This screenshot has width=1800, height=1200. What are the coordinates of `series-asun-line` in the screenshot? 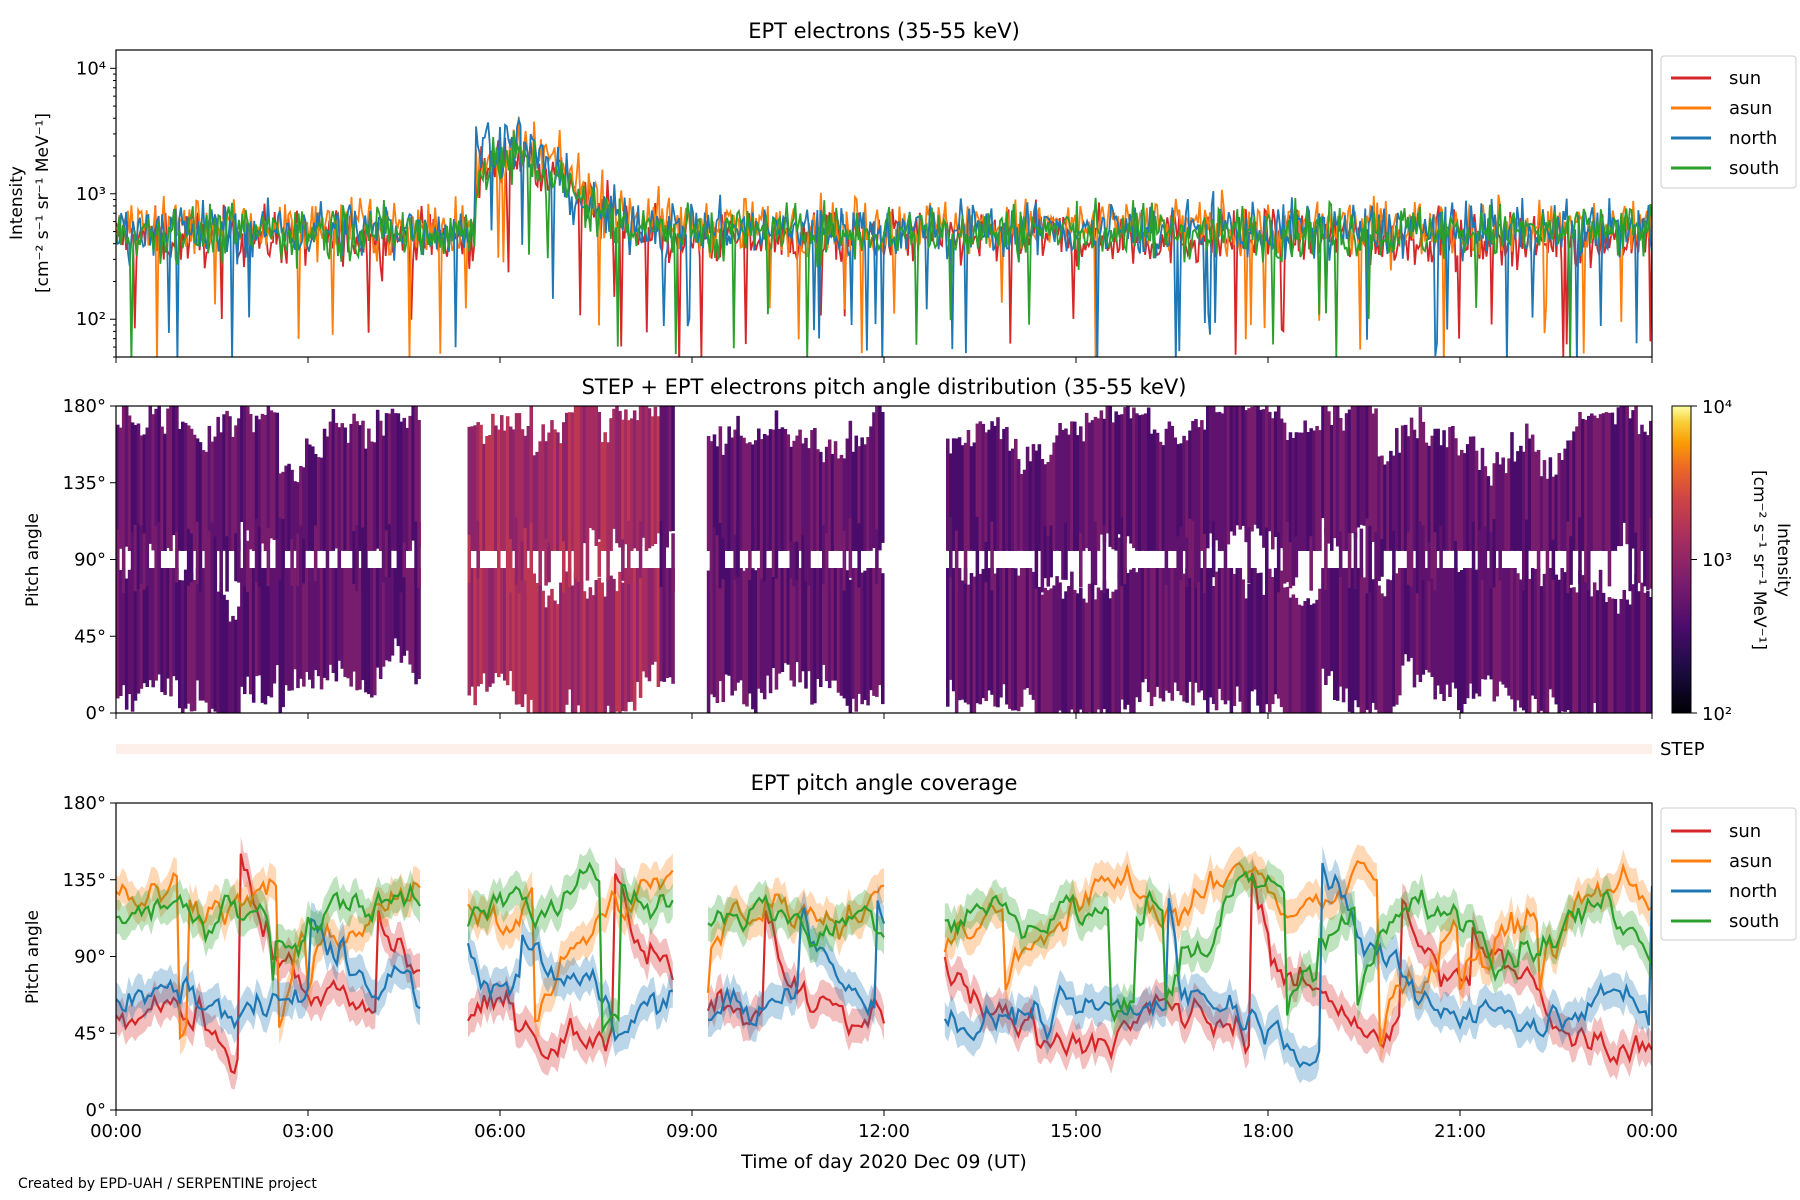 It's located at (795, 938).